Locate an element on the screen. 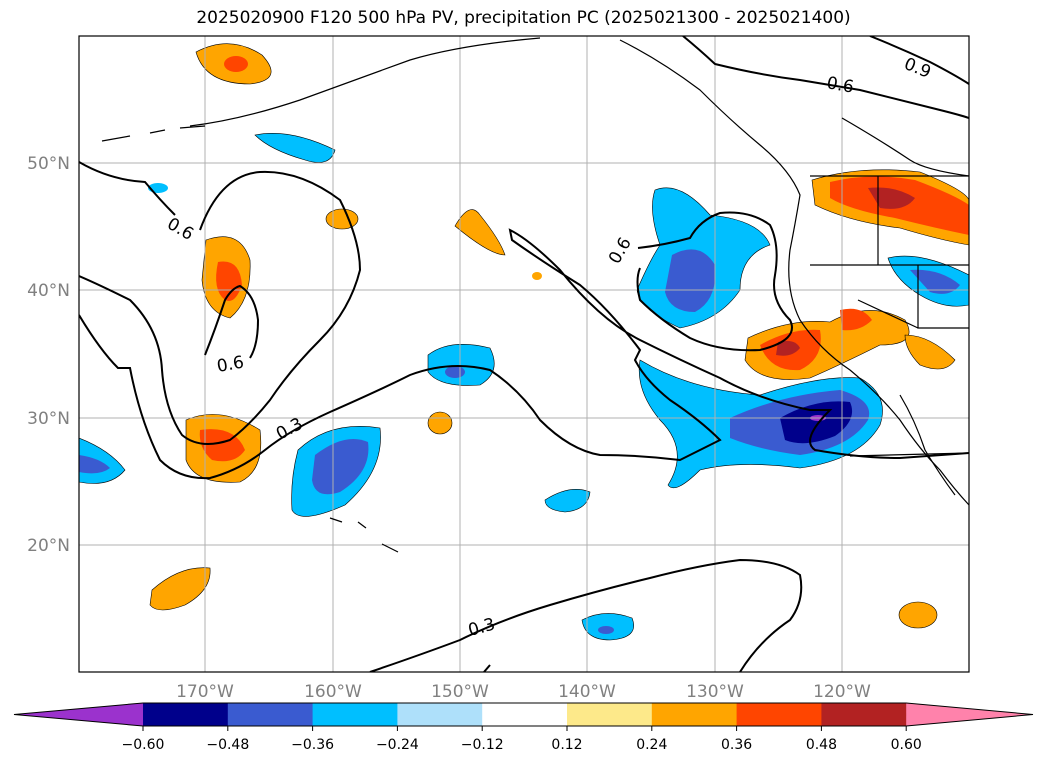 The width and height of the screenshot is (1047, 765). colorbar-tick-label: 0.48 is located at coordinates (821, 745).